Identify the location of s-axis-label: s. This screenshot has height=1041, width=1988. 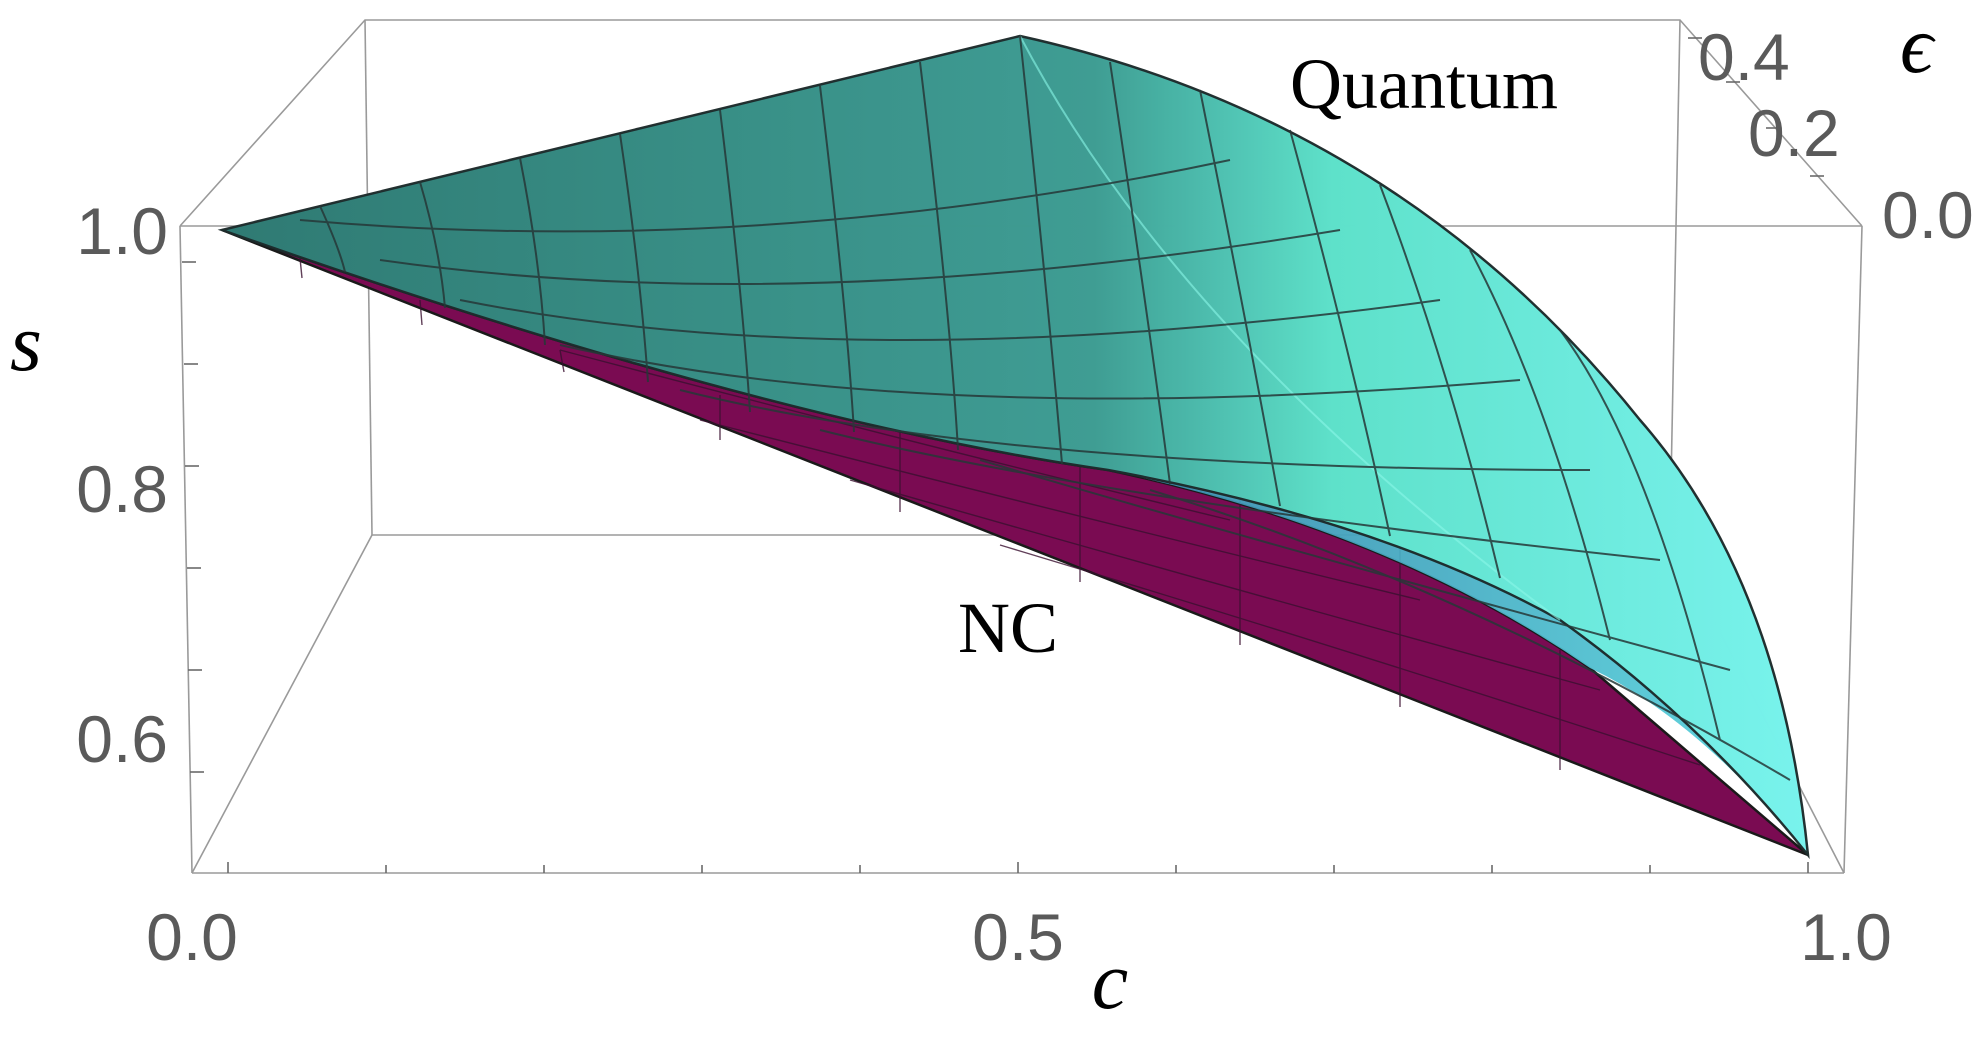
(26, 342).